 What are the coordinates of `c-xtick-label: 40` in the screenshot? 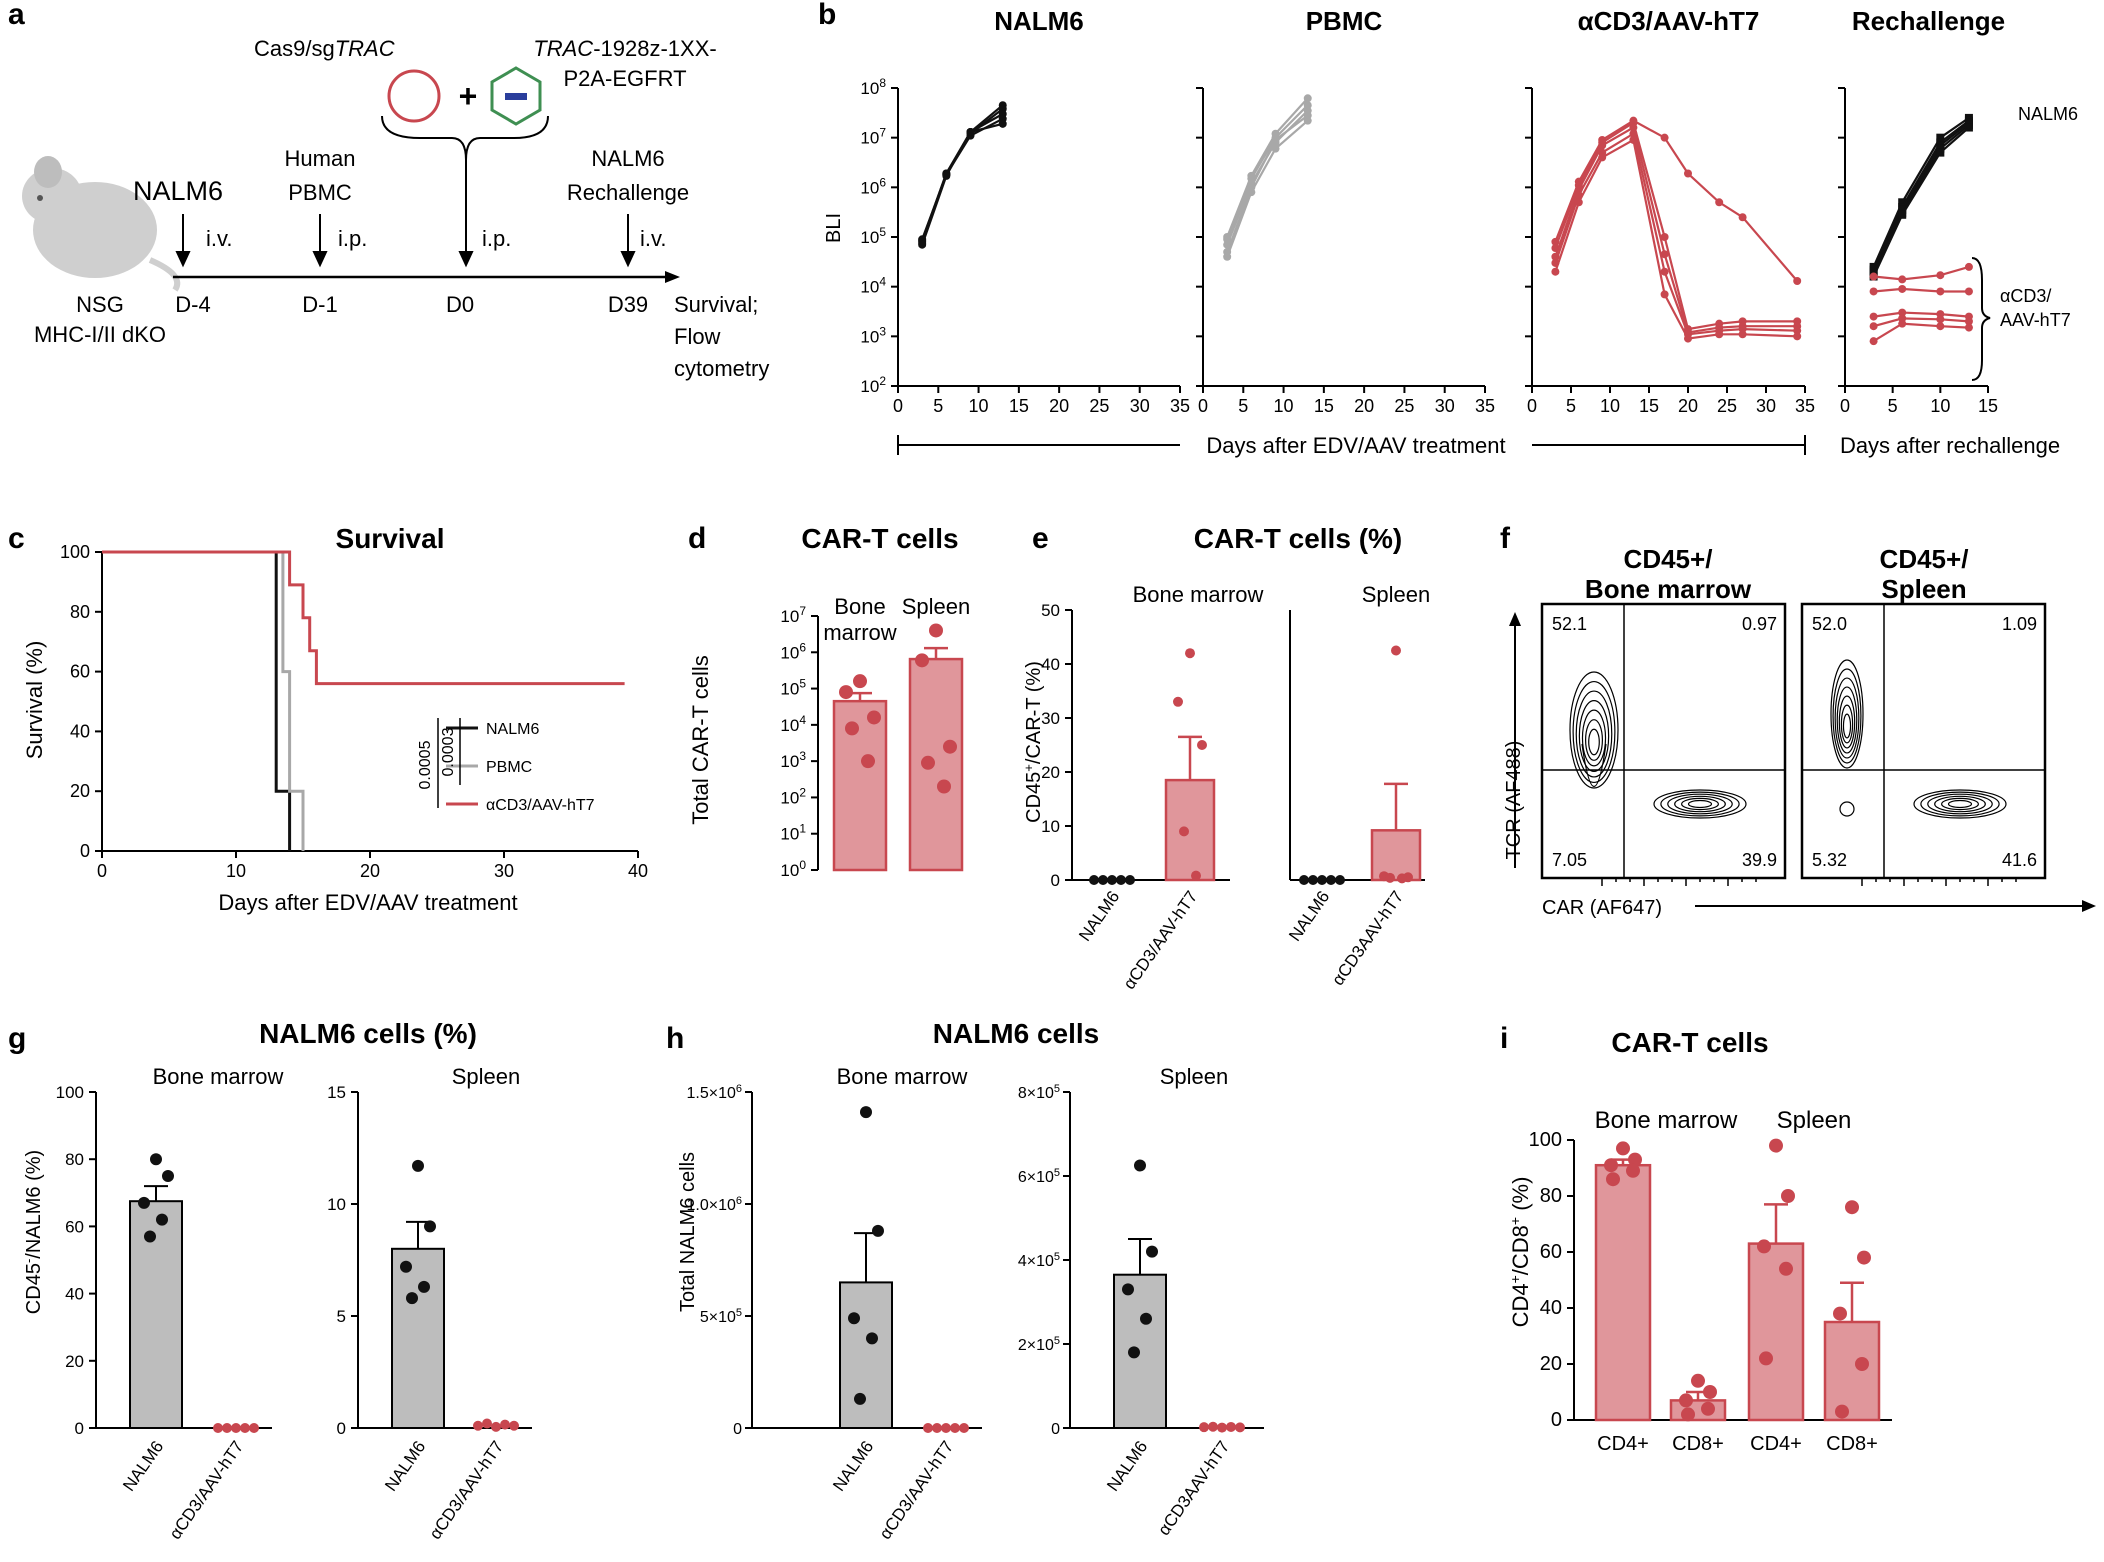 It's located at (638, 871).